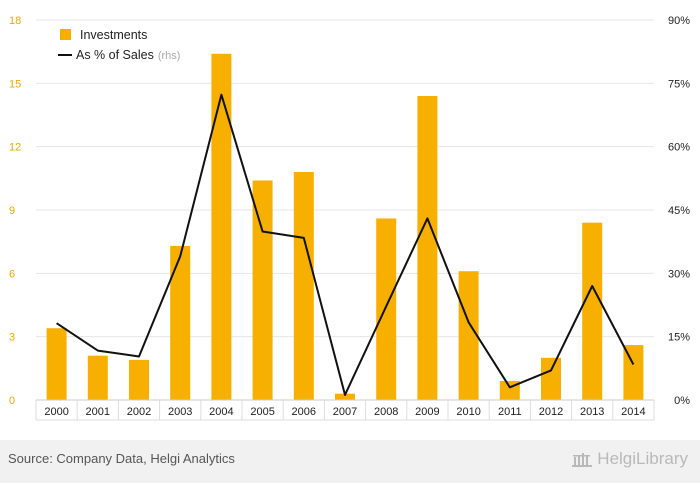 The width and height of the screenshot is (700, 483). Describe the element at coordinates (679, 84) in the screenshot. I see `y-right-tick-label: 75%` at that location.